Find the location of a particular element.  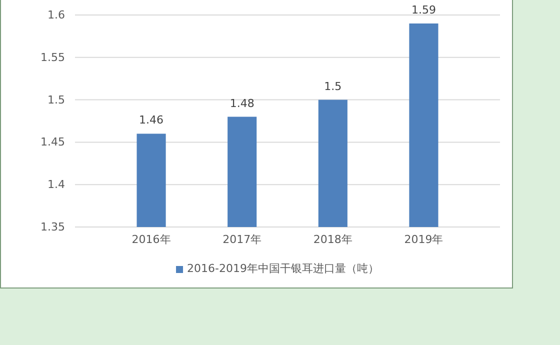

y-tick-label: 1.35 is located at coordinates (52, 227).